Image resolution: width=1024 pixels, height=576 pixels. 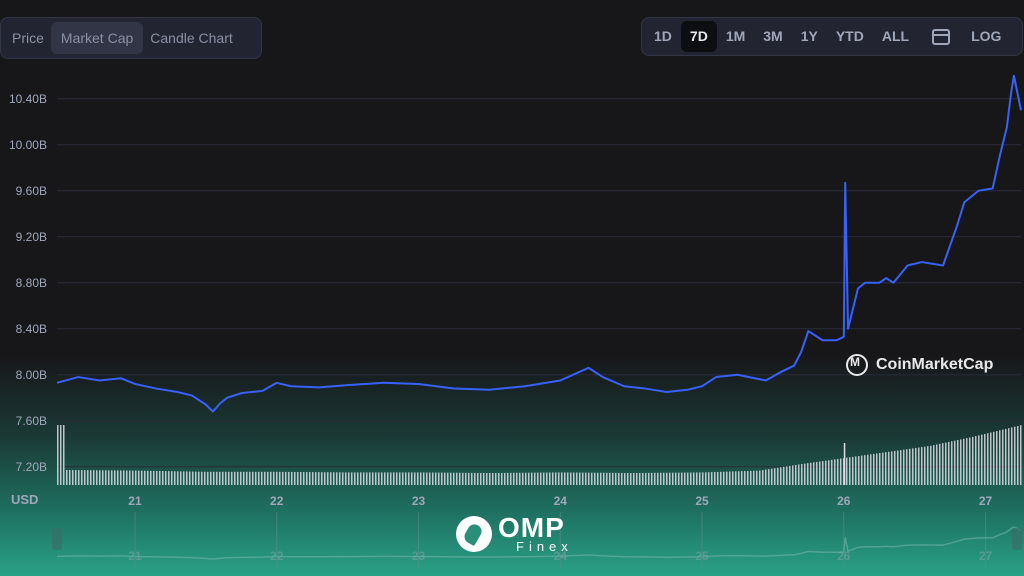 What do you see at coordinates (28, 145) in the screenshot?
I see `y-tick-label: 10.00B` at bounding box center [28, 145].